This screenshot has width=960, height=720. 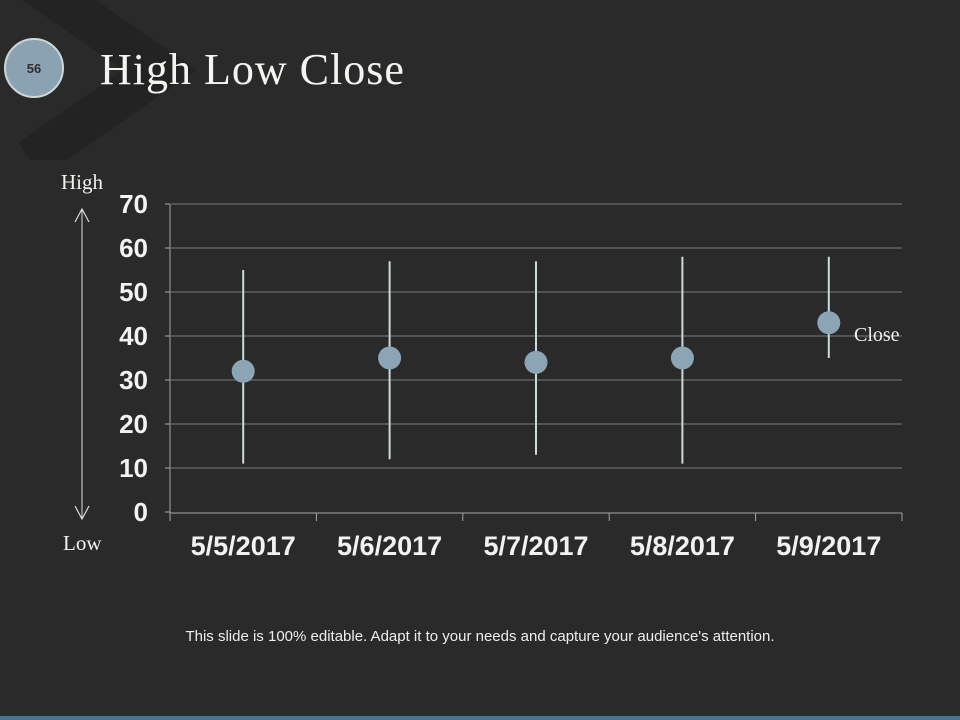 I want to click on x-axis-date-label: 5/9/2017, so click(x=829, y=546).